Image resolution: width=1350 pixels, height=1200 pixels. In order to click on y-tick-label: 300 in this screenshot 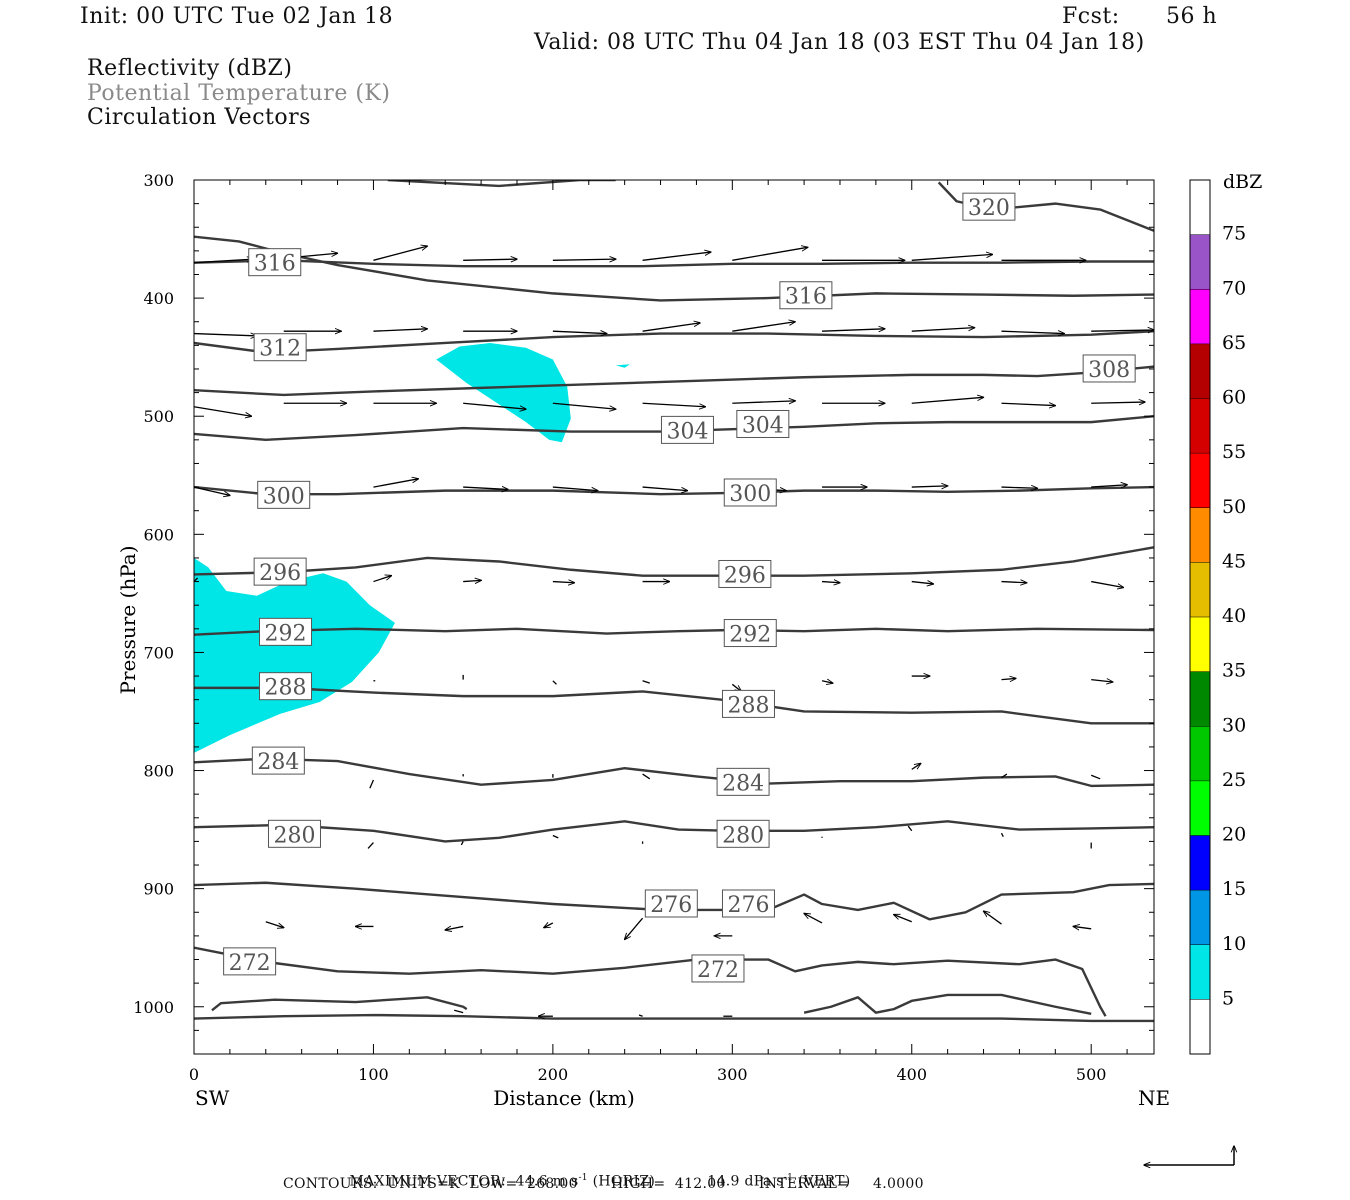, I will do `click(158, 180)`.